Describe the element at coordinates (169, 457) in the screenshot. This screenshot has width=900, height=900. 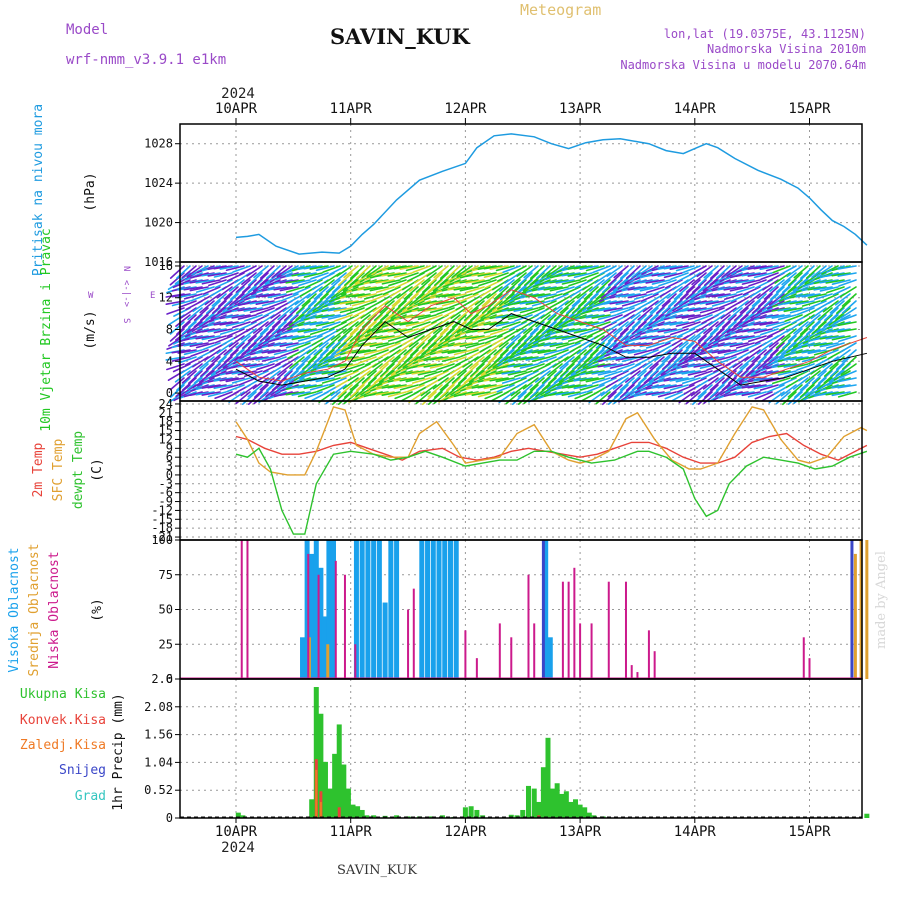
I see `y-tick-label: 6` at that location.